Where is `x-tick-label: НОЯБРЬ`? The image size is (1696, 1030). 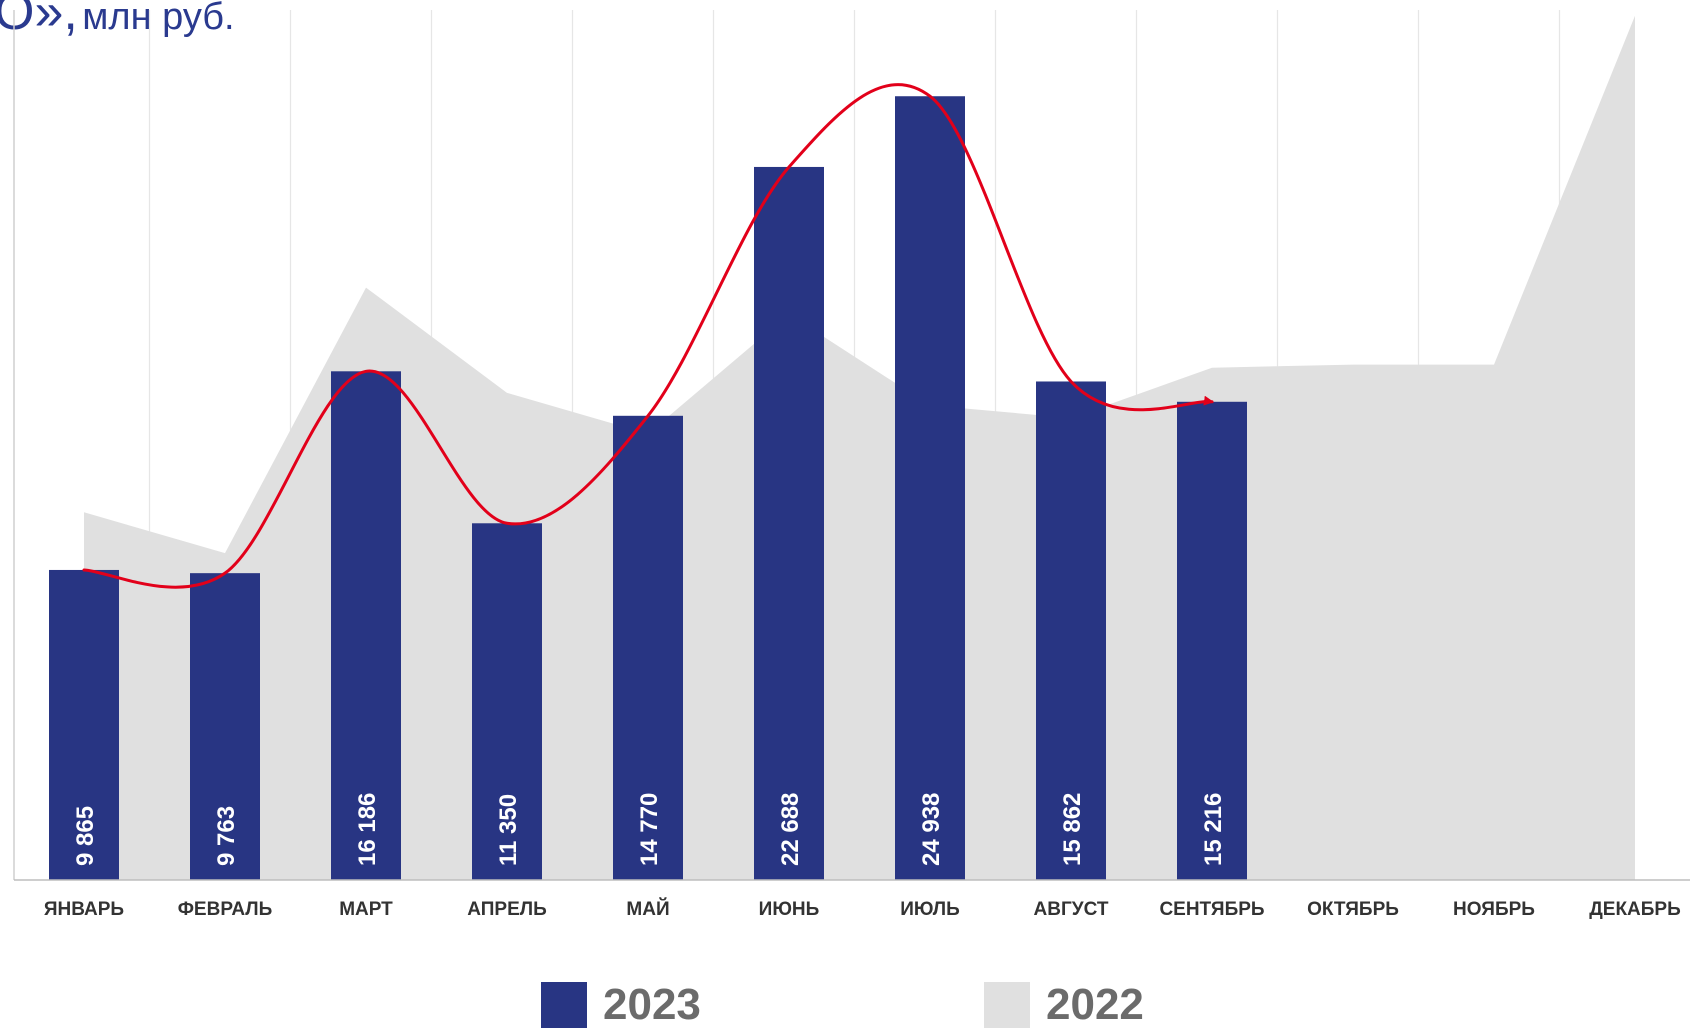
x-tick-label: НОЯБРЬ is located at coordinates (1494, 909).